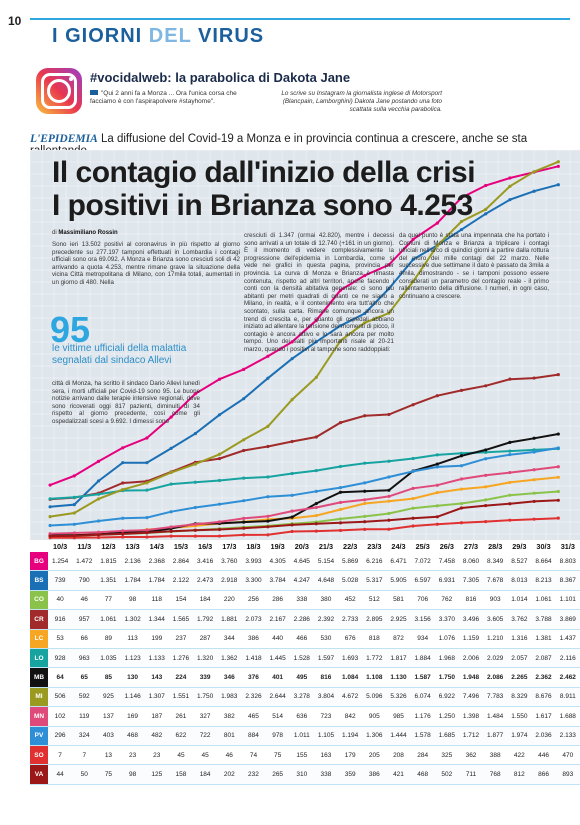 The image size is (580, 825). Describe the element at coordinates (374, 755) in the screenshot. I see `table-cell: 205` at that location.